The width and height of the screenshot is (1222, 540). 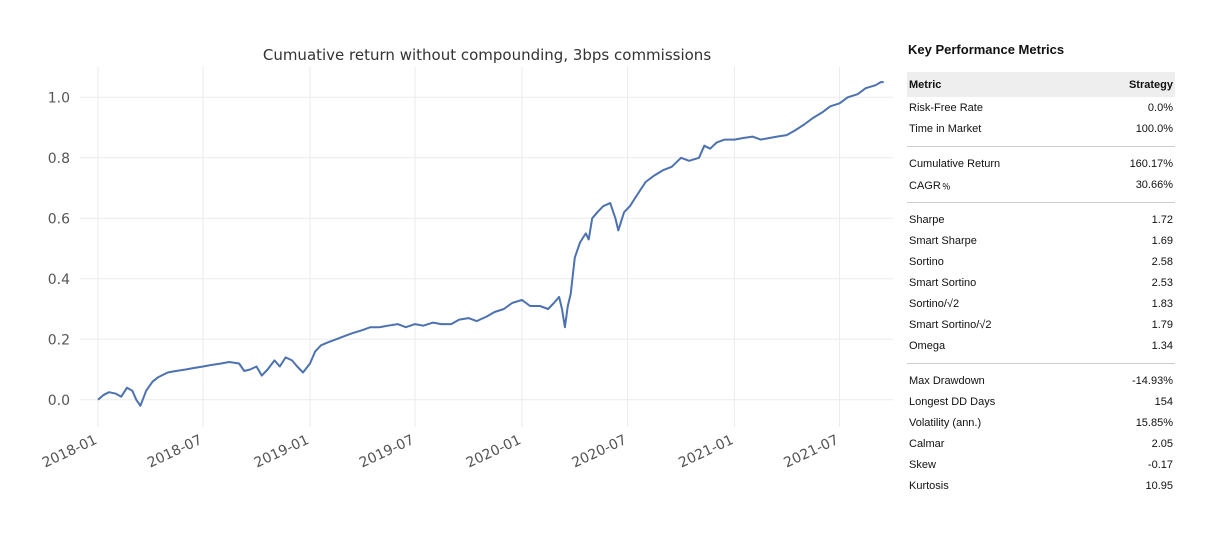 What do you see at coordinates (1041, 163) in the screenshot?
I see `metric-row: Cumulative Return 160.17%` at bounding box center [1041, 163].